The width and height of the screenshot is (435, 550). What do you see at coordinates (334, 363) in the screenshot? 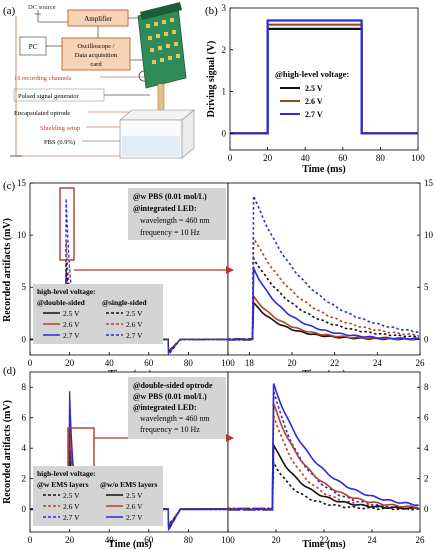
I see `x-tick-label: 22` at bounding box center [334, 363].